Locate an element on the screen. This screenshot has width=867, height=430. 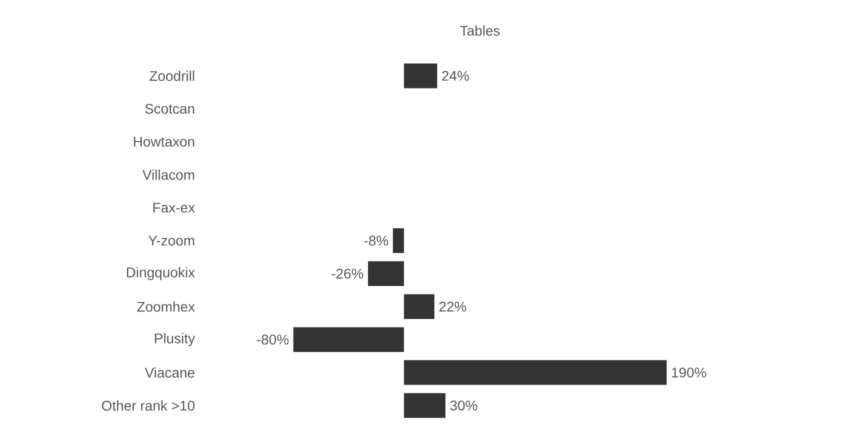
y-tick-label: Plusity is located at coordinates (175, 339).